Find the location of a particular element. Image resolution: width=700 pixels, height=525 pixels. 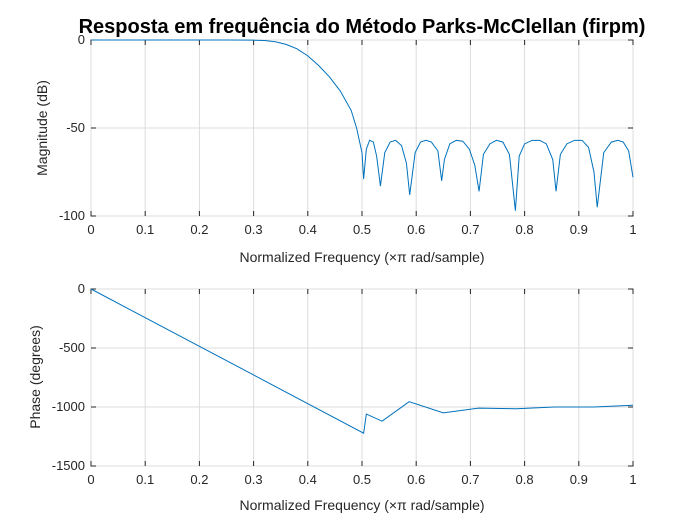

phase-xtick-label: 0.9 is located at coordinates (579, 479).